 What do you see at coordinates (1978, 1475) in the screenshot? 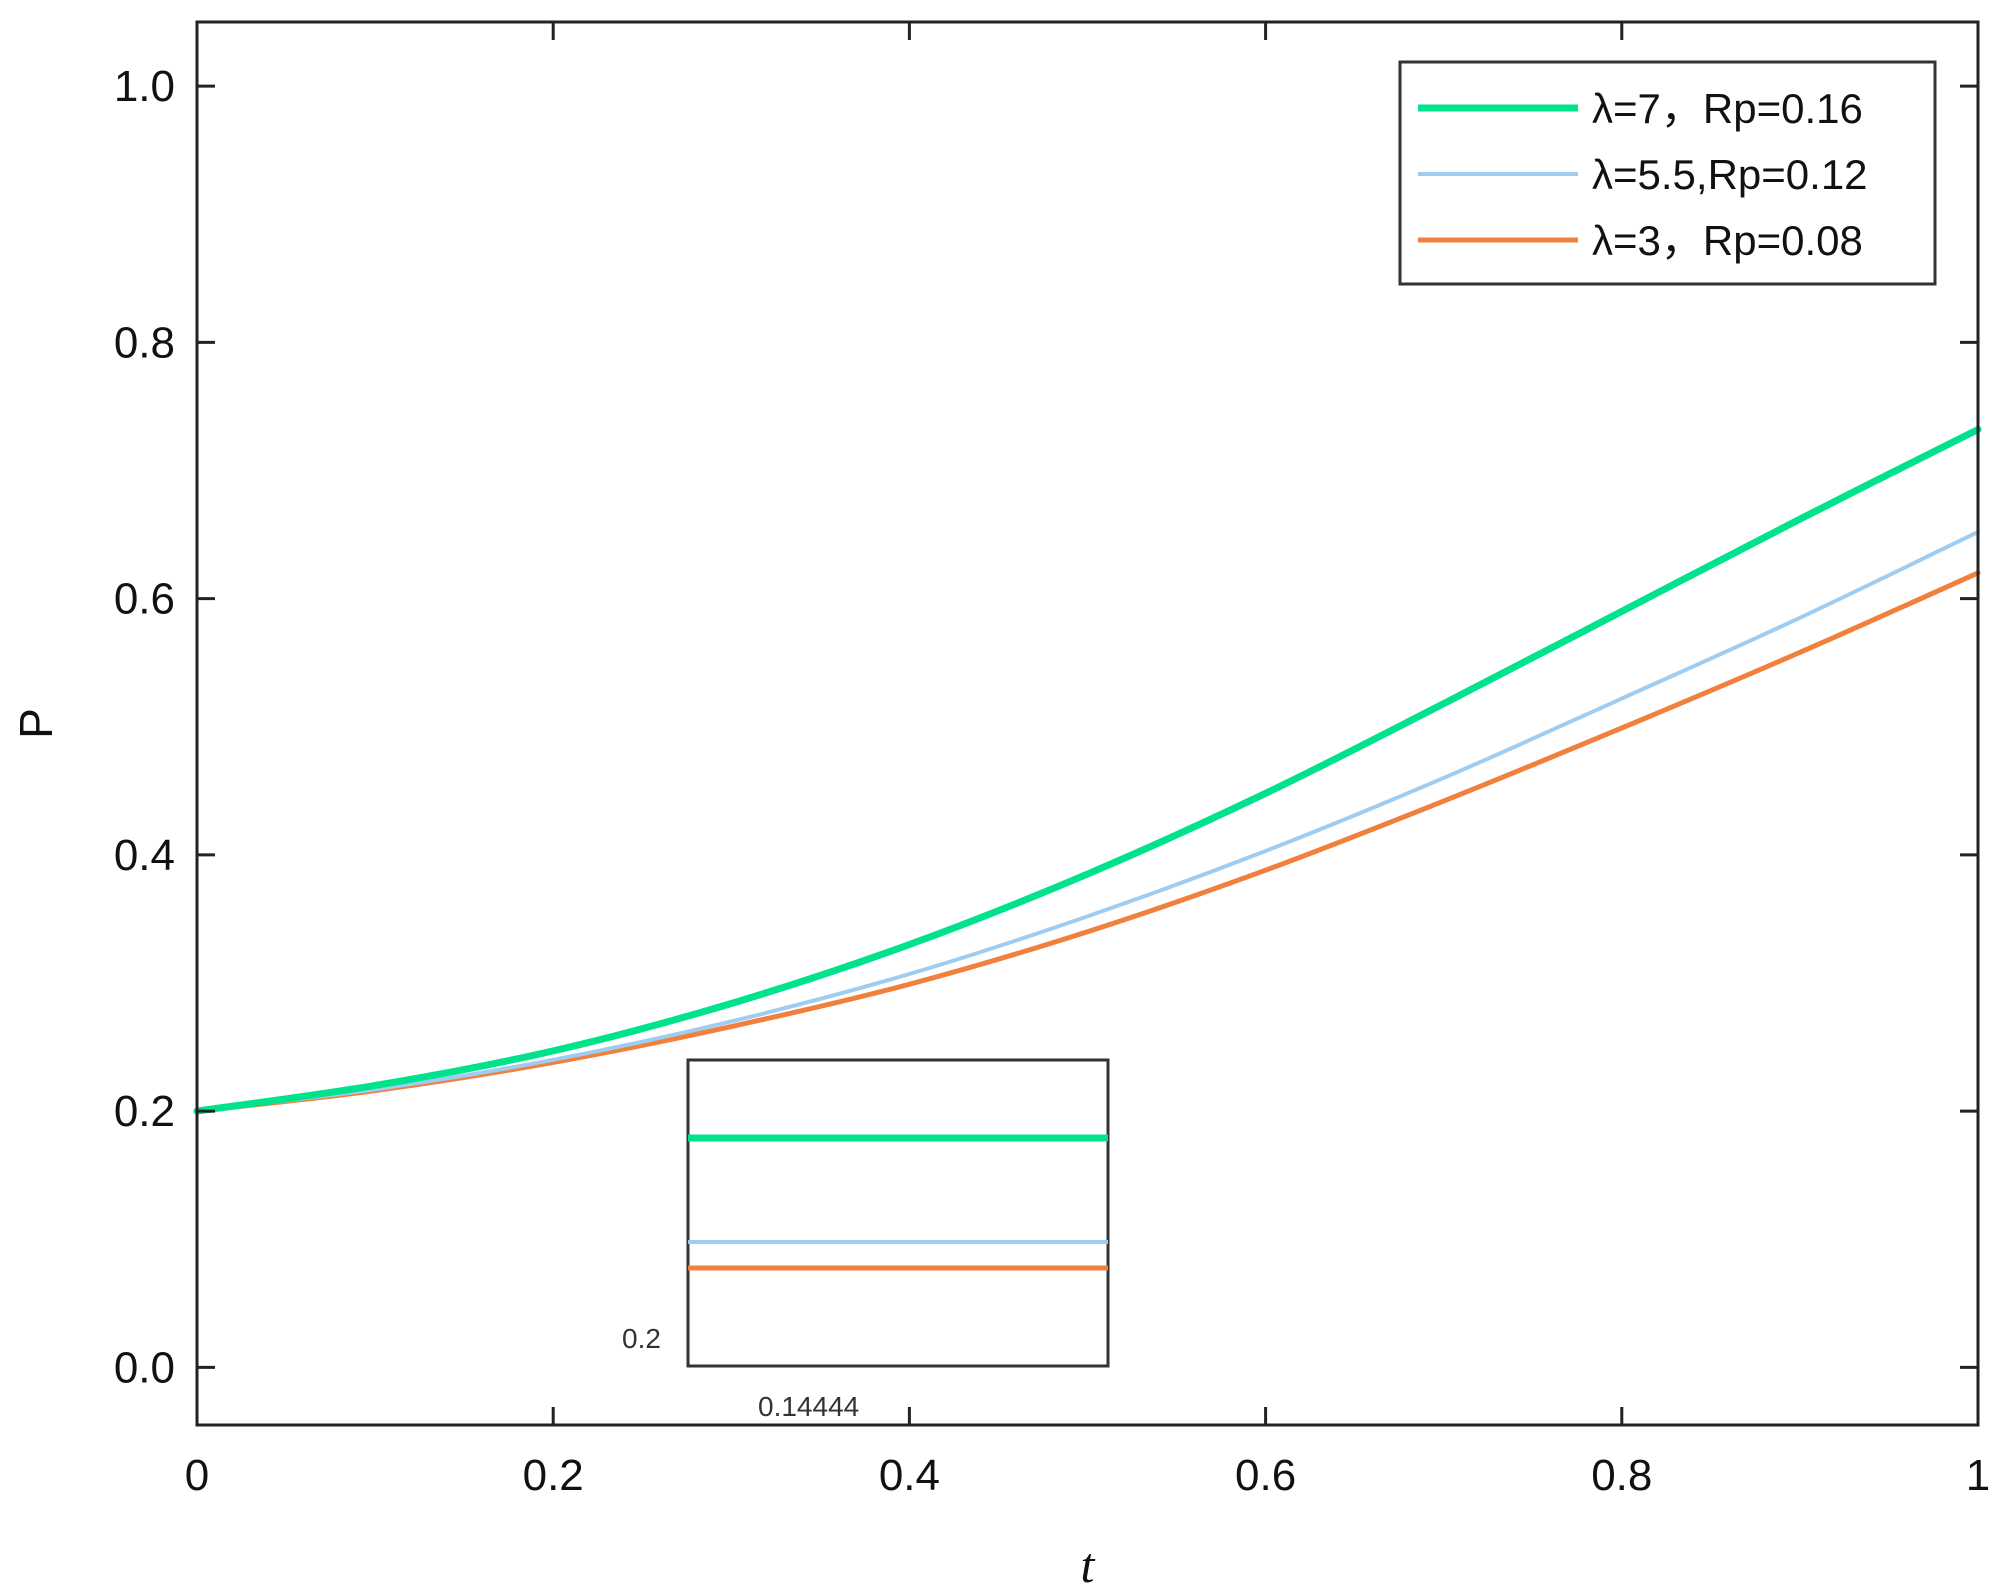
I see `x-tick-label: 1` at bounding box center [1978, 1475].